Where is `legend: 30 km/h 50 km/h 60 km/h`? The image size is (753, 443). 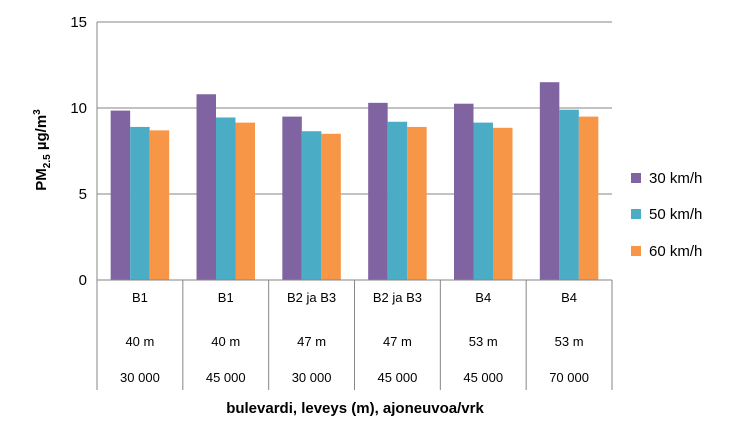 legend: 30 km/h 50 km/h 60 km/h is located at coordinates (666, 215).